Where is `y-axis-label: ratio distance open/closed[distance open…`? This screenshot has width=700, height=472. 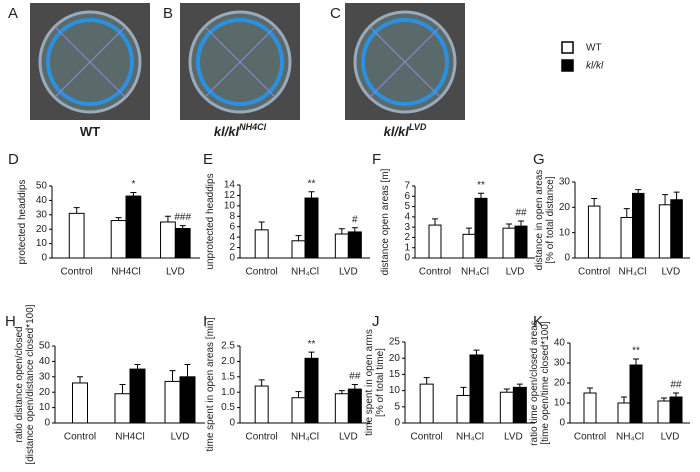
y-axis-label: ratio distance open/closed[distance open… is located at coordinates (25, 384).